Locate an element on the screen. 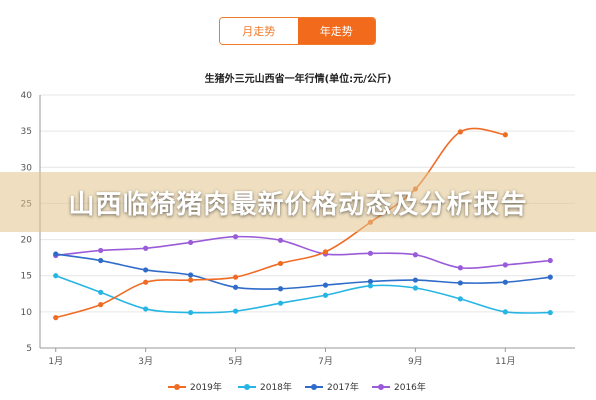 This screenshot has height=400, width=596. legend-label: 2016年 is located at coordinates (410, 387).